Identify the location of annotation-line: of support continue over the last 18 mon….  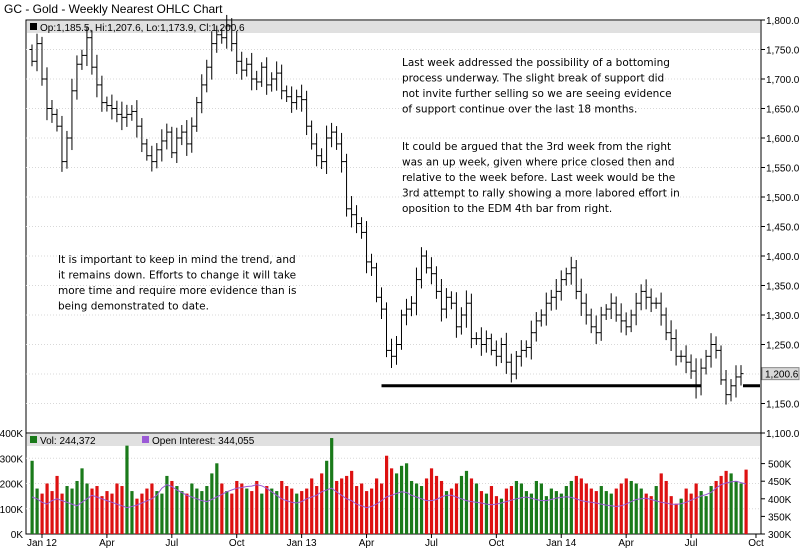
(519, 110).